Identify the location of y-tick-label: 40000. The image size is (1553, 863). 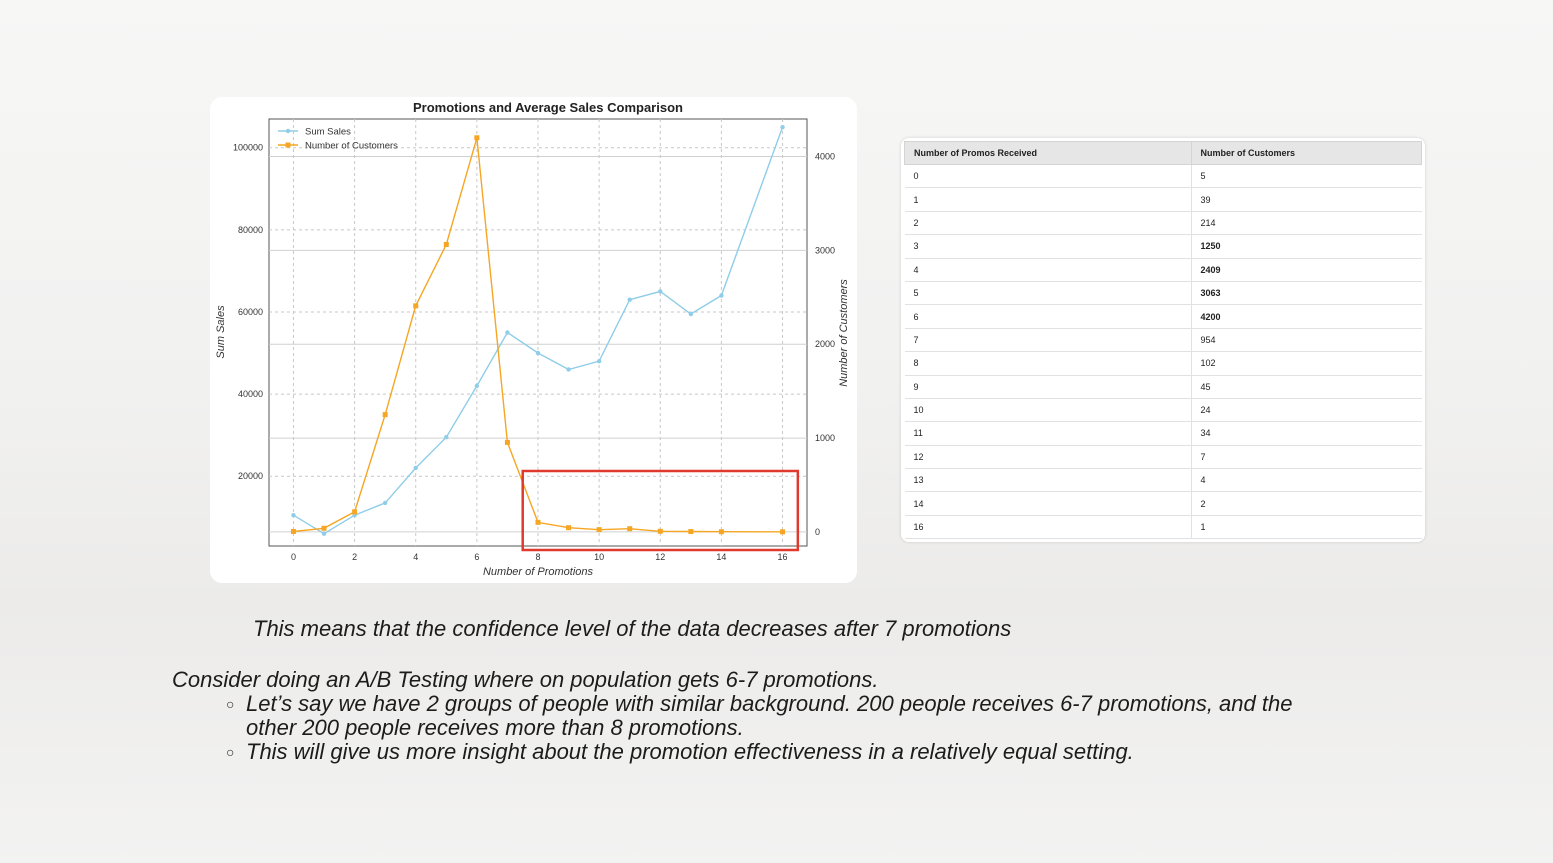
(250, 394).